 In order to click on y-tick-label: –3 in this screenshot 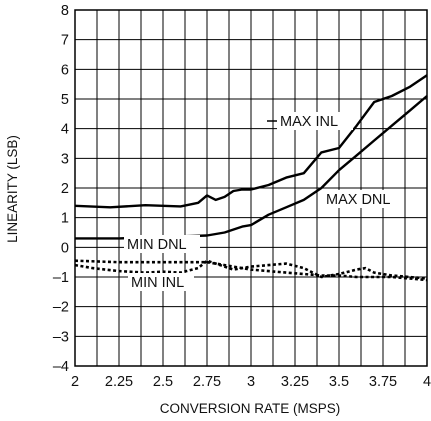, I will do `click(61, 337)`.